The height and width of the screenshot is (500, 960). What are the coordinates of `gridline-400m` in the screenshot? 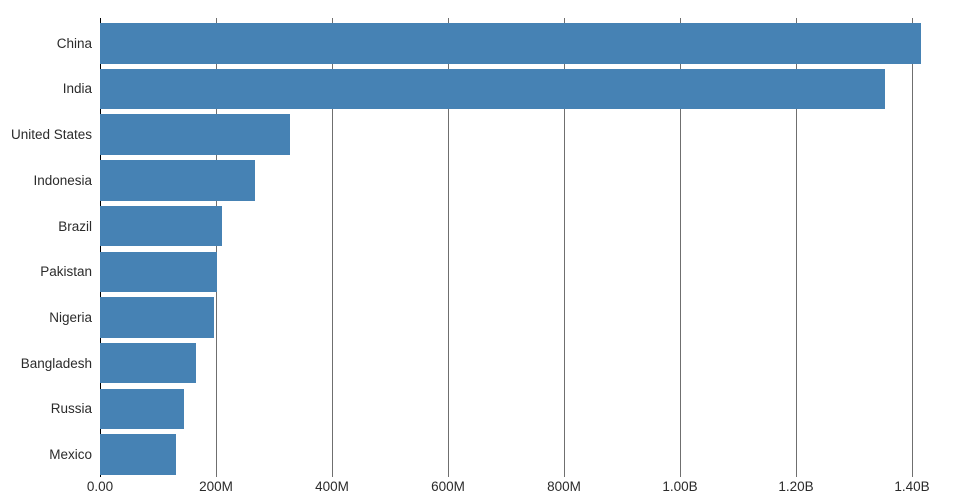 It's located at (332, 247).